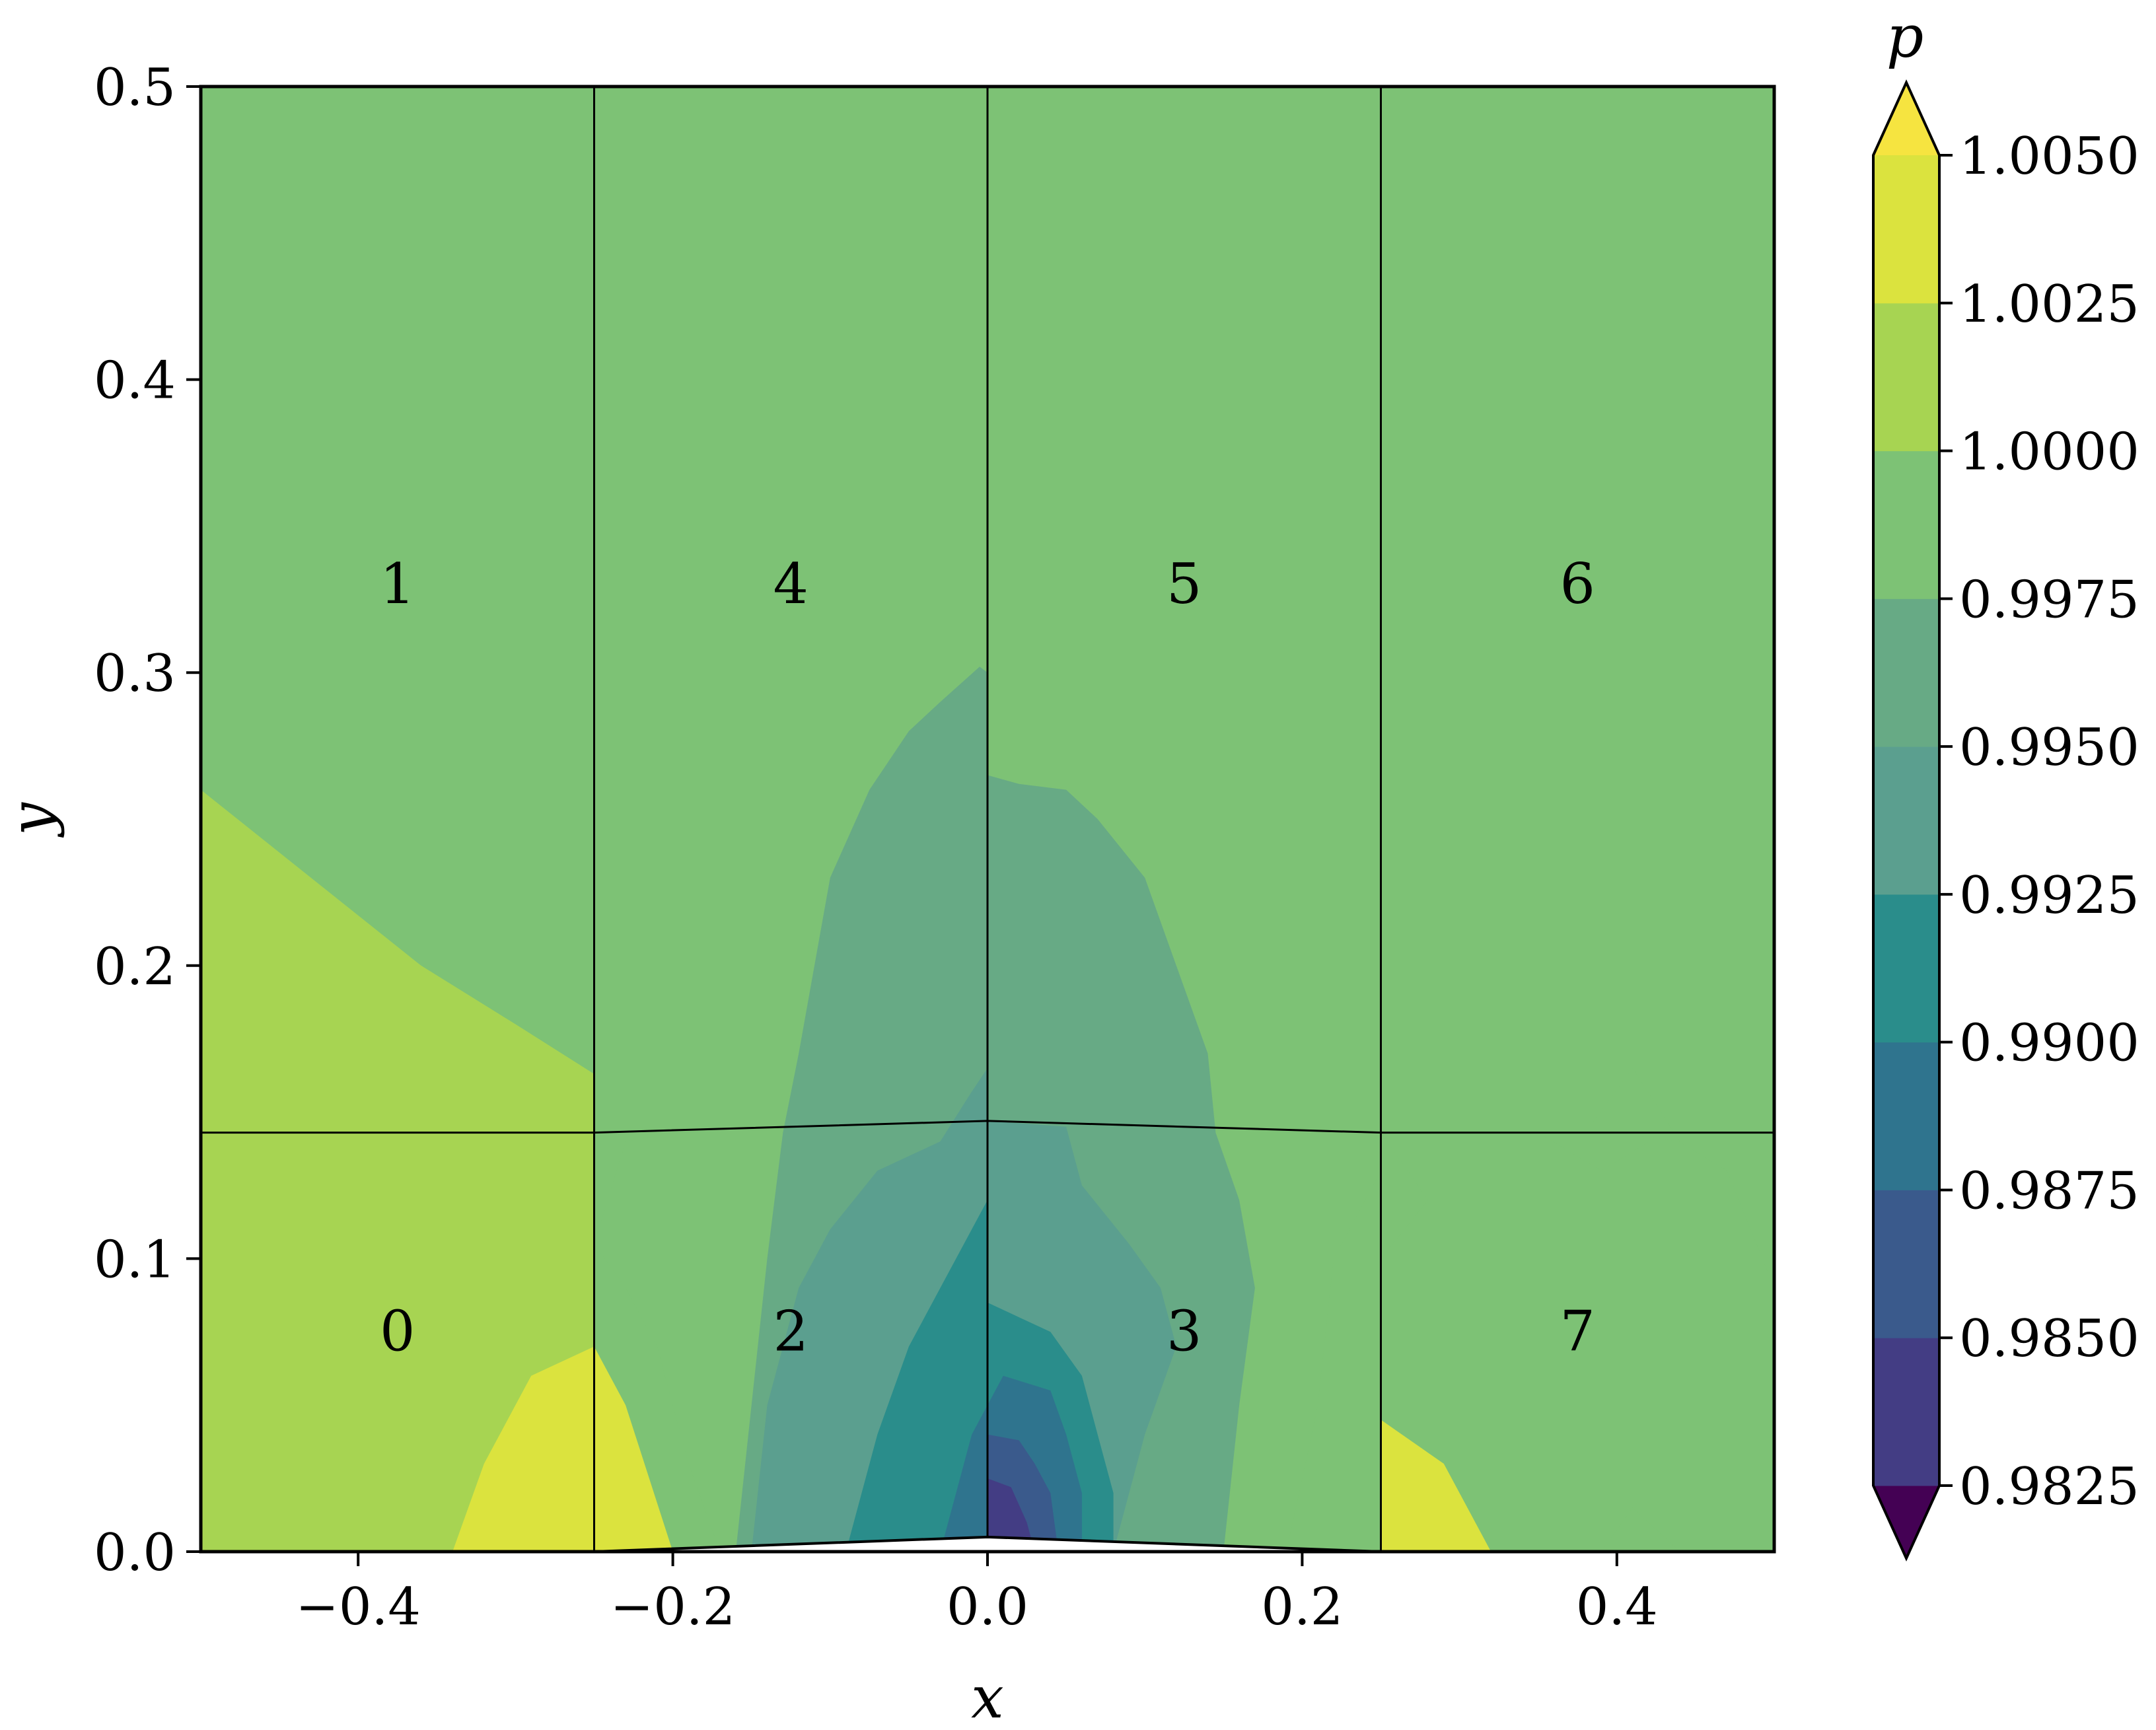 The image size is (2156, 1730). What do you see at coordinates (397, 1331) in the screenshot?
I see `block-label: 0` at bounding box center [397, 1331].